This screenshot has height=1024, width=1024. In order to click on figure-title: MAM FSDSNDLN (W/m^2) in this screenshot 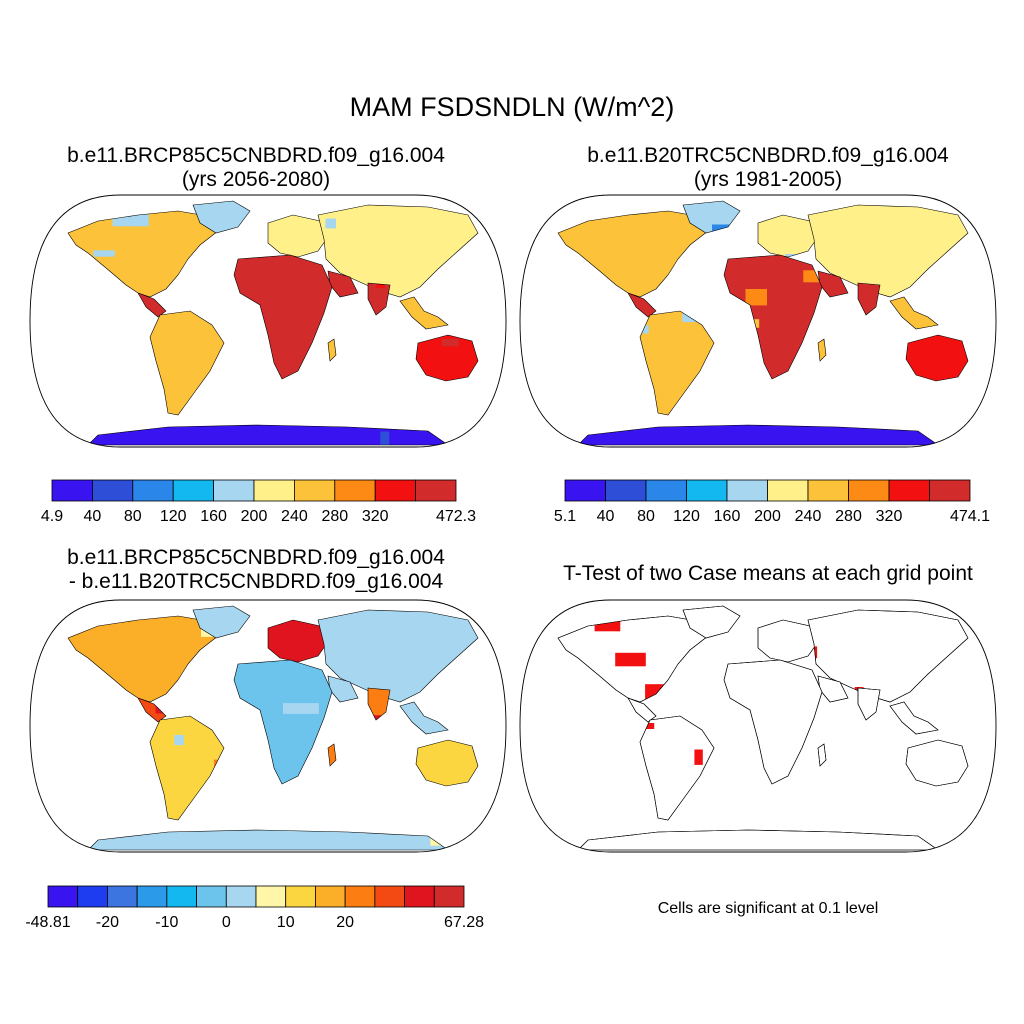, I will do `click(512, 107)`.